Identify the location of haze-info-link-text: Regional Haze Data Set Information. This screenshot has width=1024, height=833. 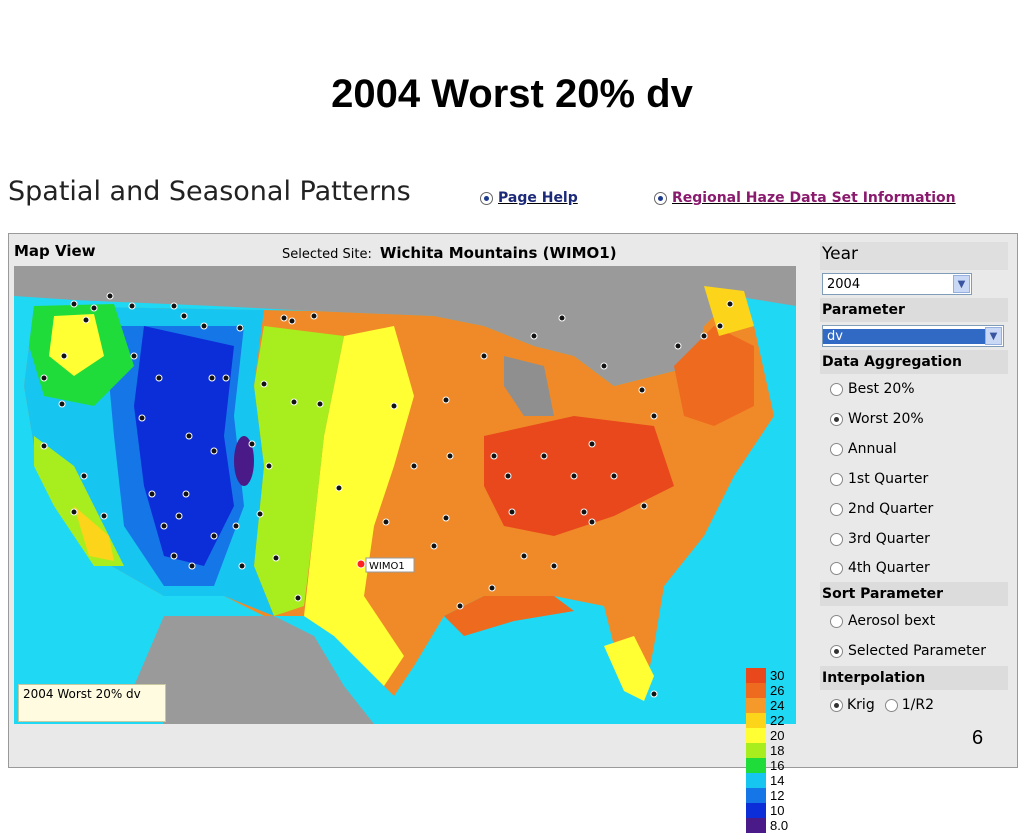
(814, 198).